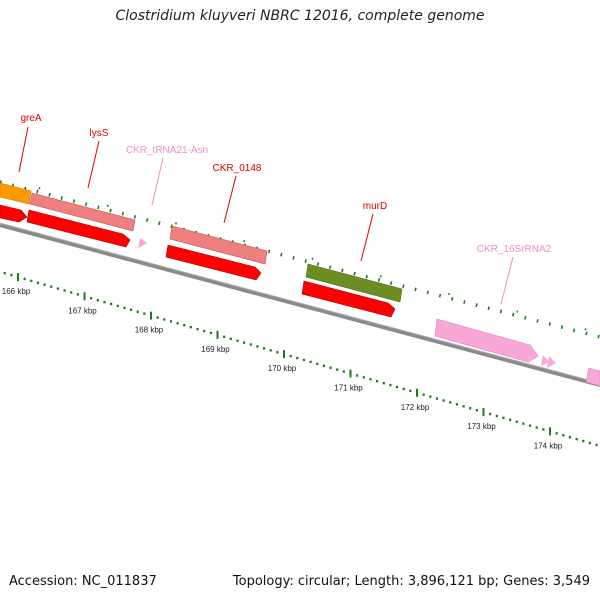  I want to click on gene-greA, so click(16, 193).